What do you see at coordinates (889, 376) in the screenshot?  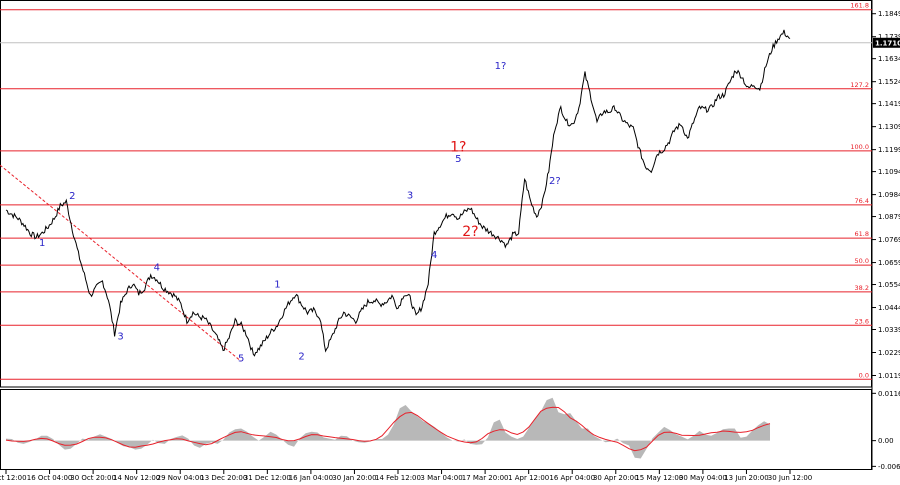 I see `y-tick-label: 1.0119` at bounding box center [889, 376].